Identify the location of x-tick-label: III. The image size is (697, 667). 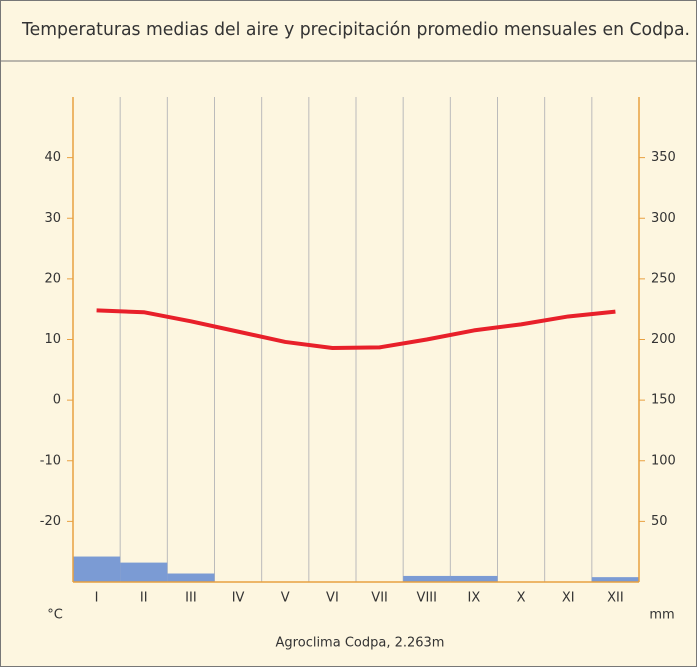
(191, 598).